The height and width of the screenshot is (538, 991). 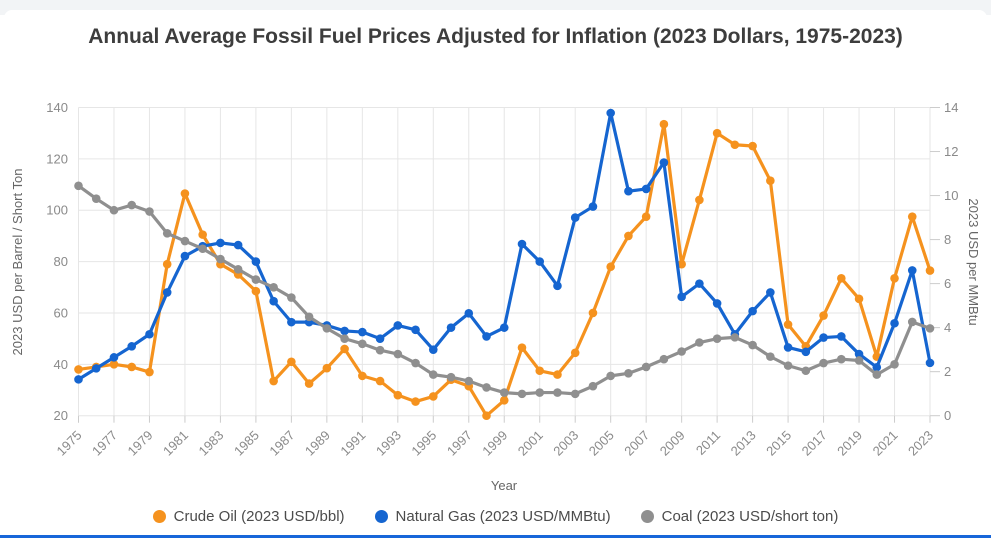 What do you see at coordinates (503, 516) in the screenshot?
I see `legend-label: Natural Gas (2023 USD/MMBtu)` at bounding box center [503, 516].